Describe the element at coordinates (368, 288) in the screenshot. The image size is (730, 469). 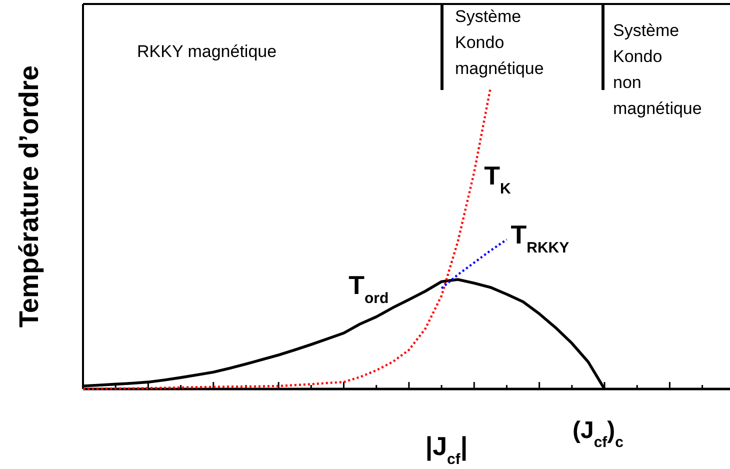
I see `series-label: T$_{ord}$` at that location.